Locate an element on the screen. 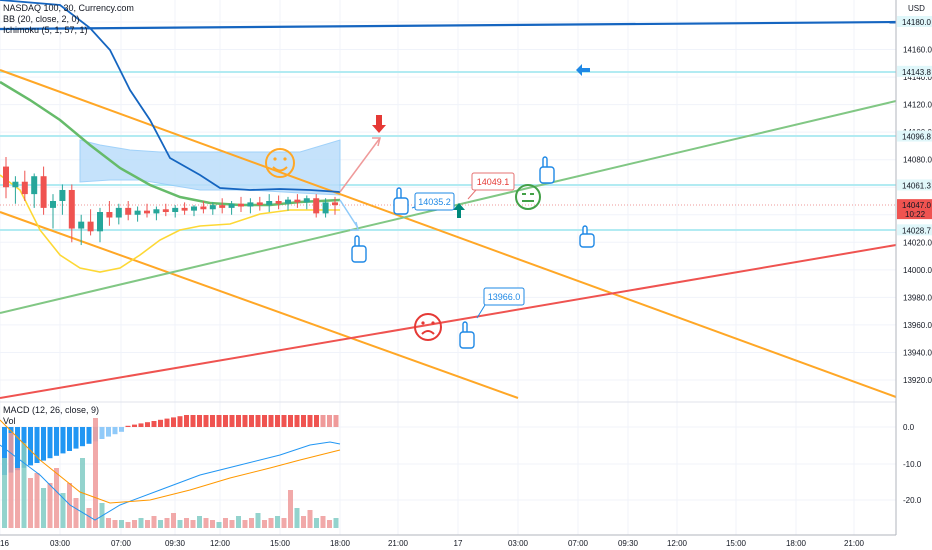 This screenshot has height=550, width=932. price-tick-label: 14080.0 is located at coordinates (917, 160).